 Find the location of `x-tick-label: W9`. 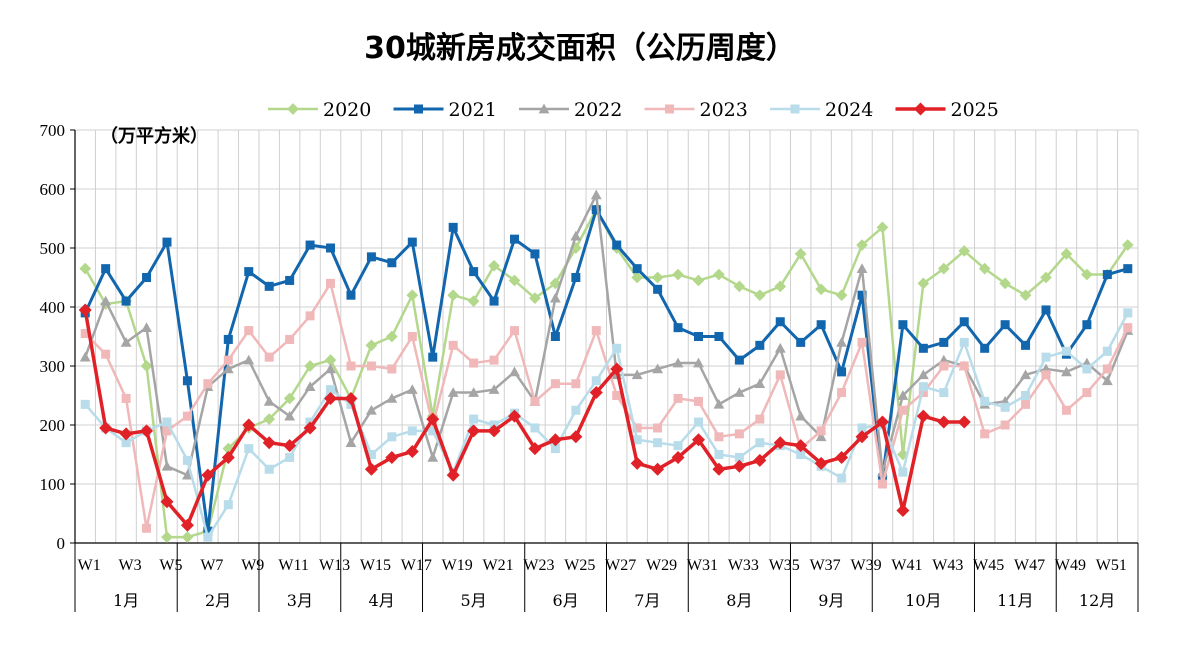

x-tick-label: W9 is located at coordinates (252, 565).